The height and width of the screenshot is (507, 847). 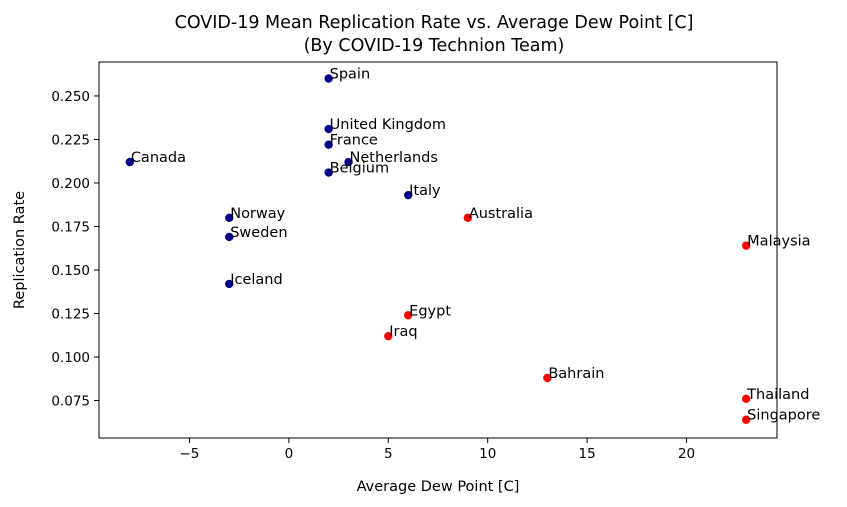 What do you see at coordinates (190, 454) in the screenshot?
I see `x-tick-label: −5` at bounding box center [190, 454].